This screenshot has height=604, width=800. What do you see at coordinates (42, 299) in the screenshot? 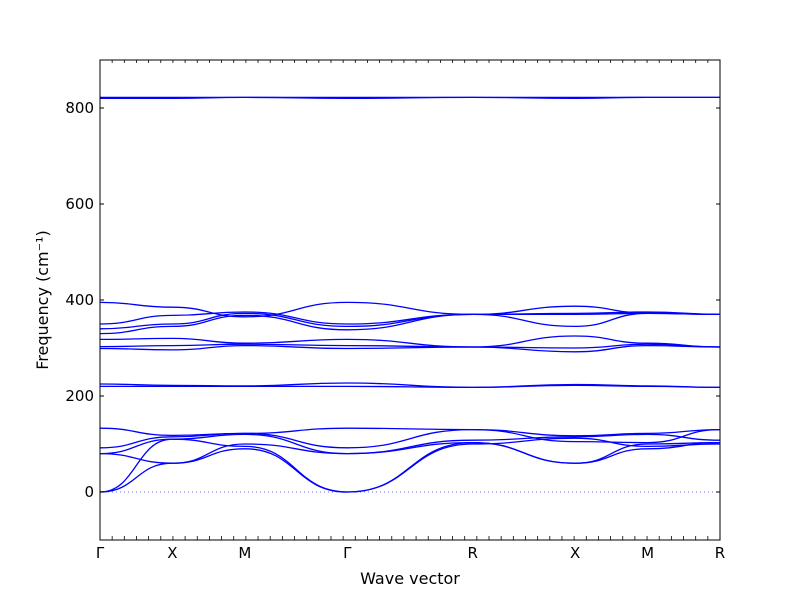
I see `y-axis-label: Frequency (cm⁻¹)` at bounding box center [42, 299].